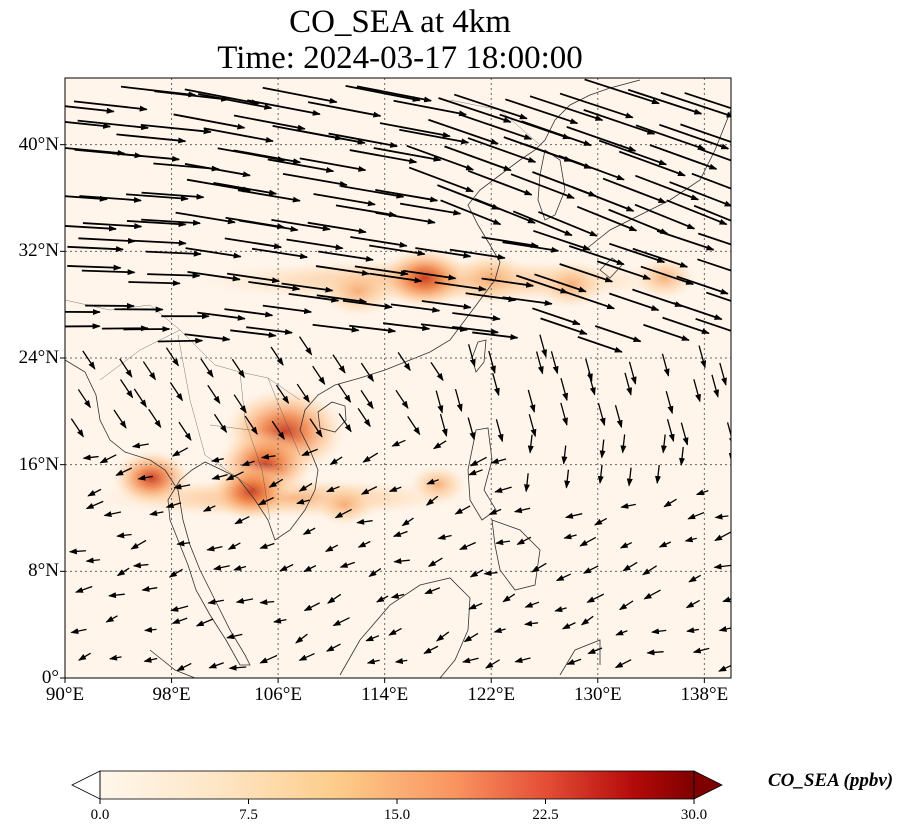 The height and width of the screenshot is (836, 916). Describe the element at coordinates (397, 787) in the screenshot. I see `colorbar` at that location.